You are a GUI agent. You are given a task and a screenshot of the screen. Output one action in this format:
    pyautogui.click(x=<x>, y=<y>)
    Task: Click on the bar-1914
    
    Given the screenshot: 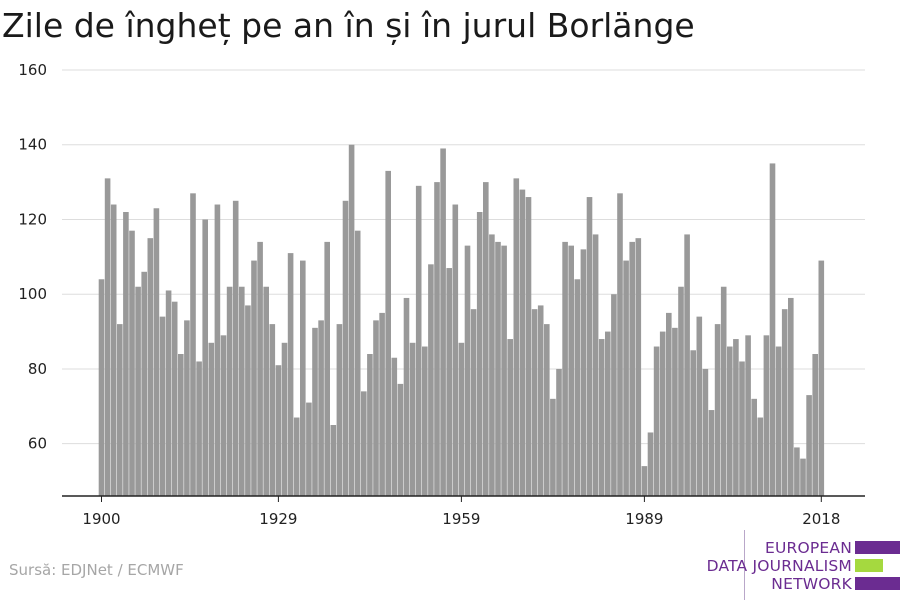 What is the action you would take?
    pyautogui.click(x=187, y=408)
    